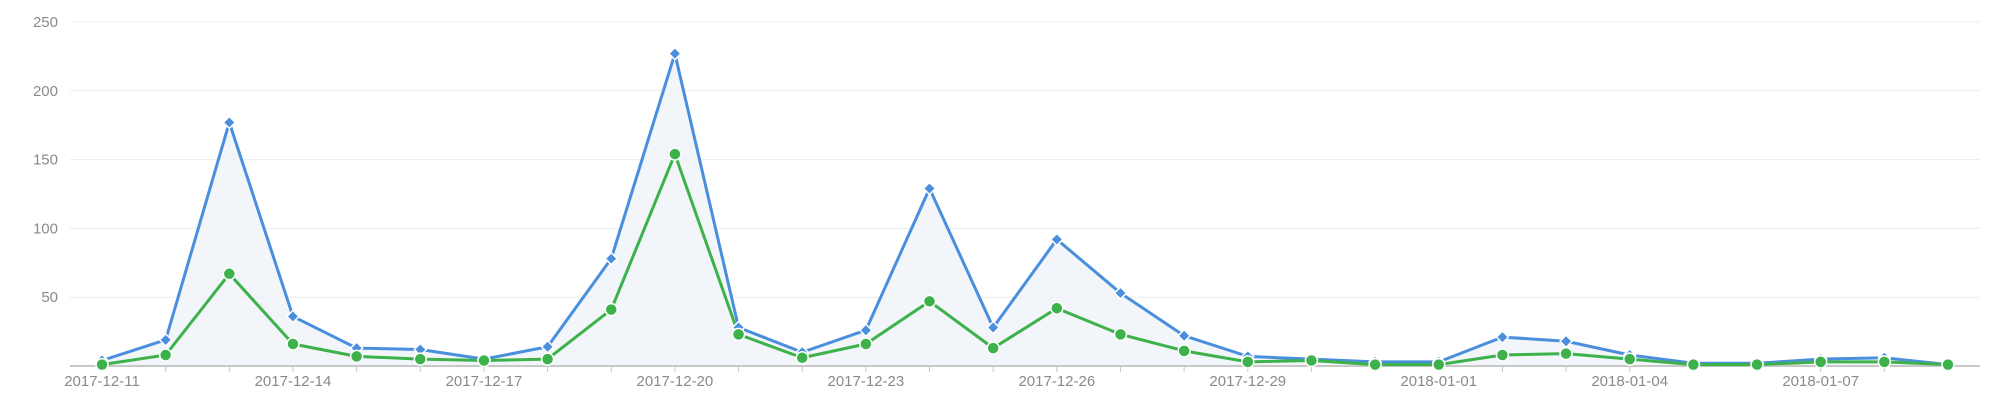 This screenshot has width=2002, height=400. I want to click on y-tick-label: 200, so click(45, 91).